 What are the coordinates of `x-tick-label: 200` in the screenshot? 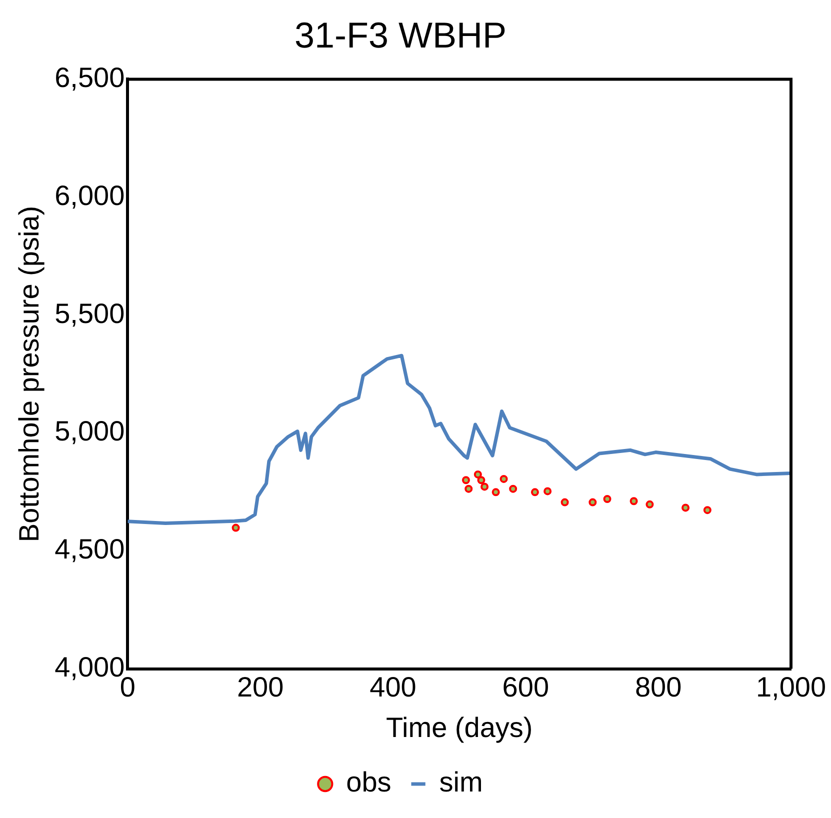 It's located at (260, 686).